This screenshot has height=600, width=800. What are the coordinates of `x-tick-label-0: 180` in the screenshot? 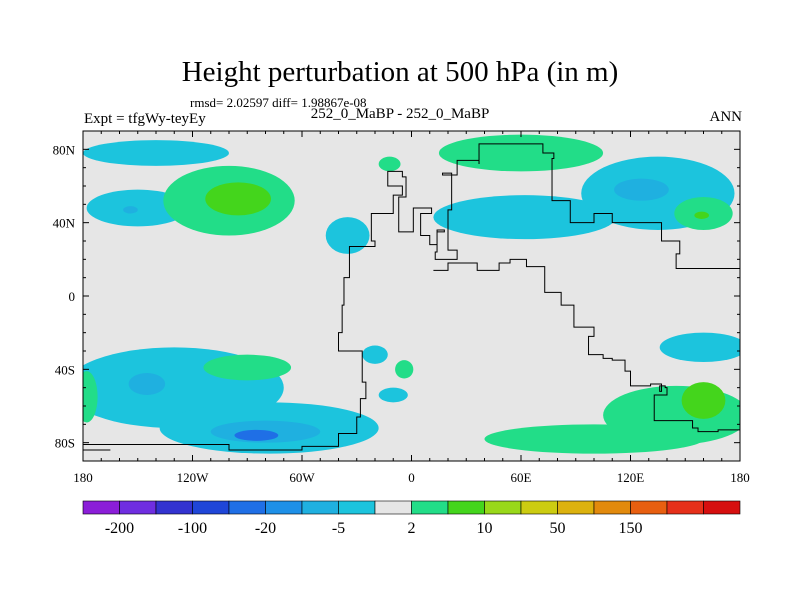 It's located at (83, 477).